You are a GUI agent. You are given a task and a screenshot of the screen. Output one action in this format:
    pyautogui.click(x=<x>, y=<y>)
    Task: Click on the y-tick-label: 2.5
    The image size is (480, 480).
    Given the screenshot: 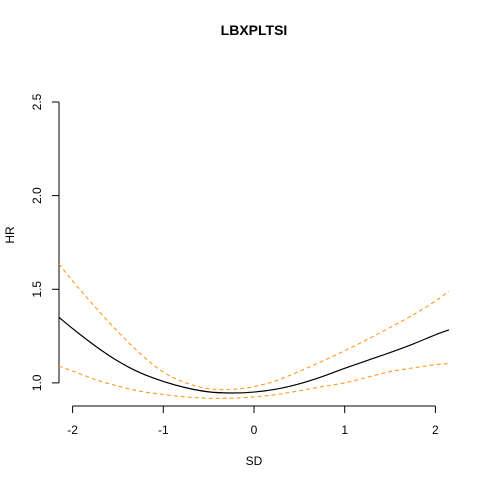 What is the action you would take?
    pyautogui.click(x=37, y=101)
    